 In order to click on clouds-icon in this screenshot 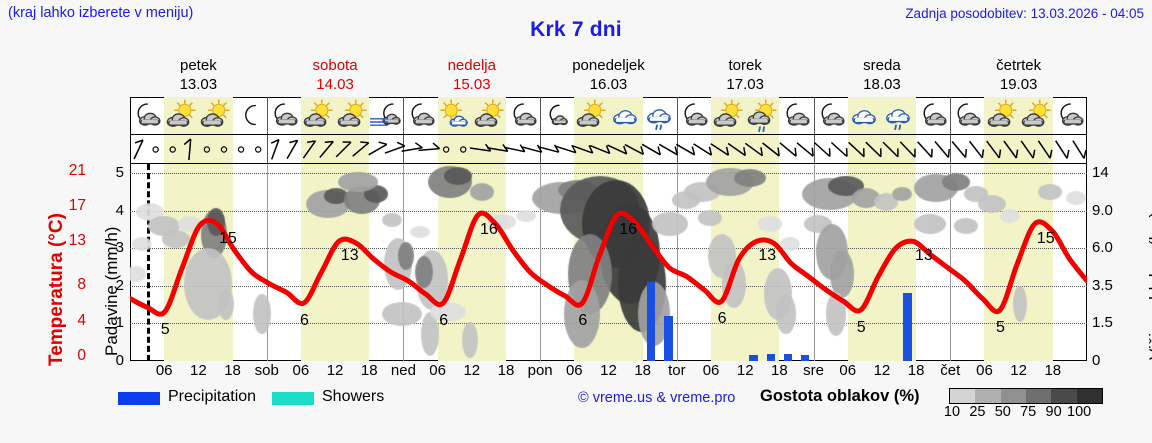, I will do `click(865, 115)`.